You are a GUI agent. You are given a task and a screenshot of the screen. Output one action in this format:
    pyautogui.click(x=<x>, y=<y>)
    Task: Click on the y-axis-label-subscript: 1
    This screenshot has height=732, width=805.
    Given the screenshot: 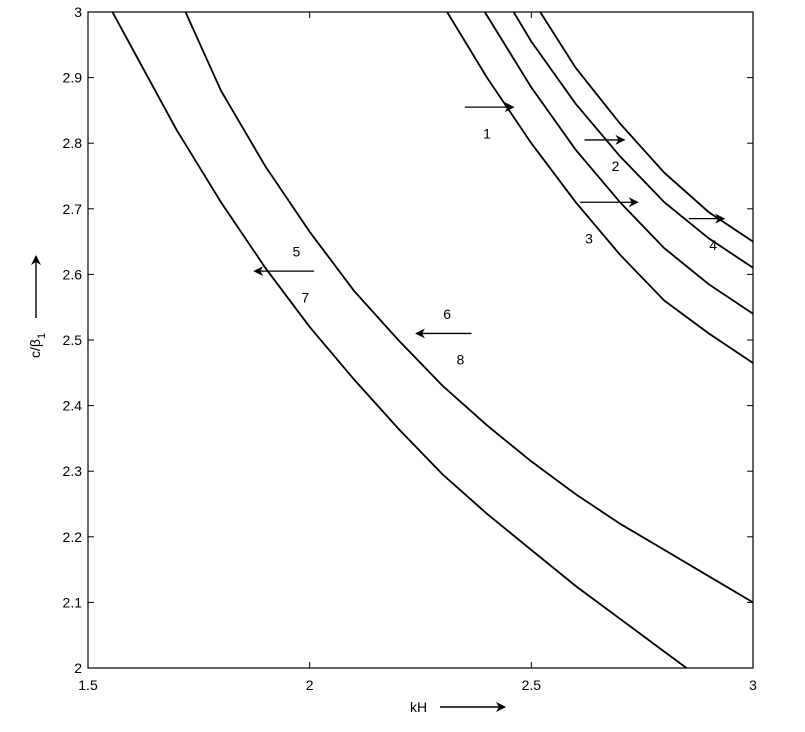 What is the action you would take?
    pyautogui.click(x=42, y=336)
    